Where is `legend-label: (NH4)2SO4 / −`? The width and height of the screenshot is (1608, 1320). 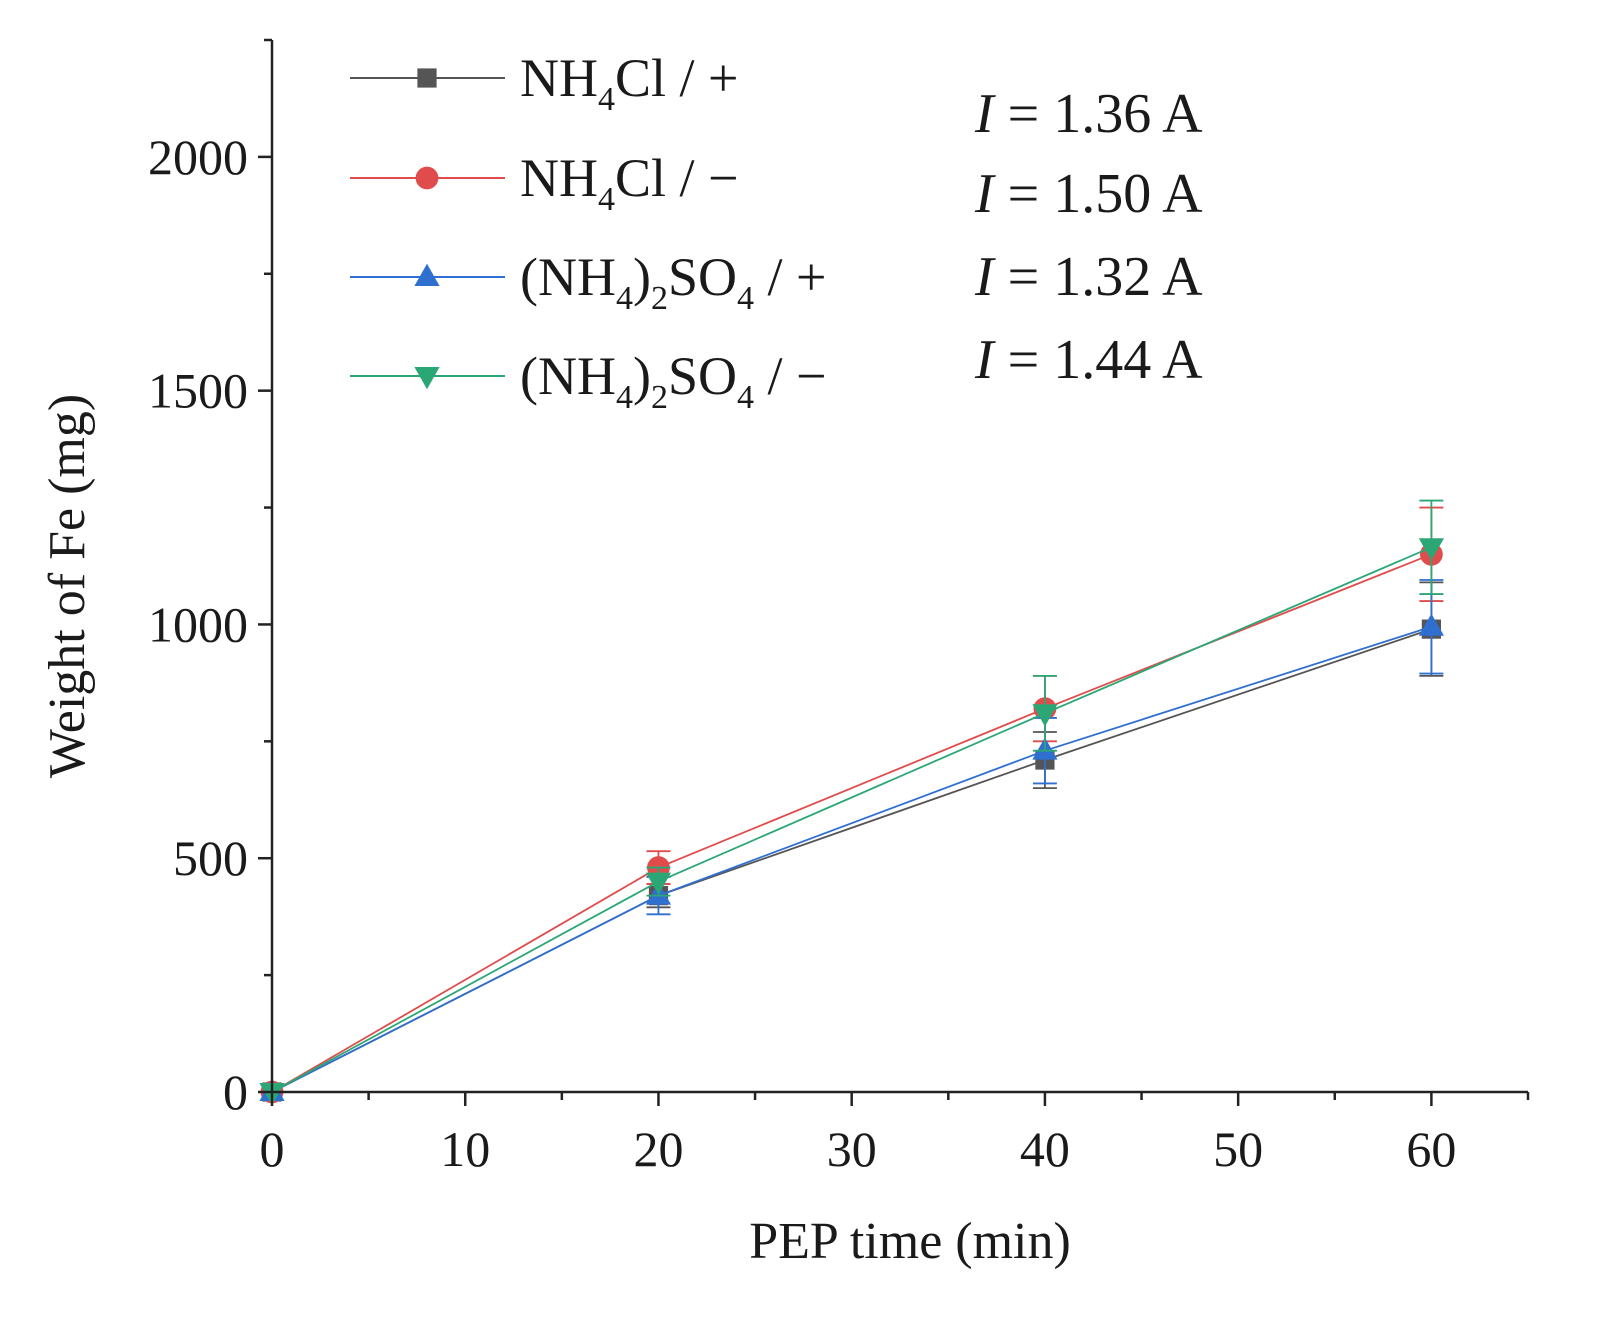
legend-label: (NH4)2SO4 / − is located at coordinates (673, 381).